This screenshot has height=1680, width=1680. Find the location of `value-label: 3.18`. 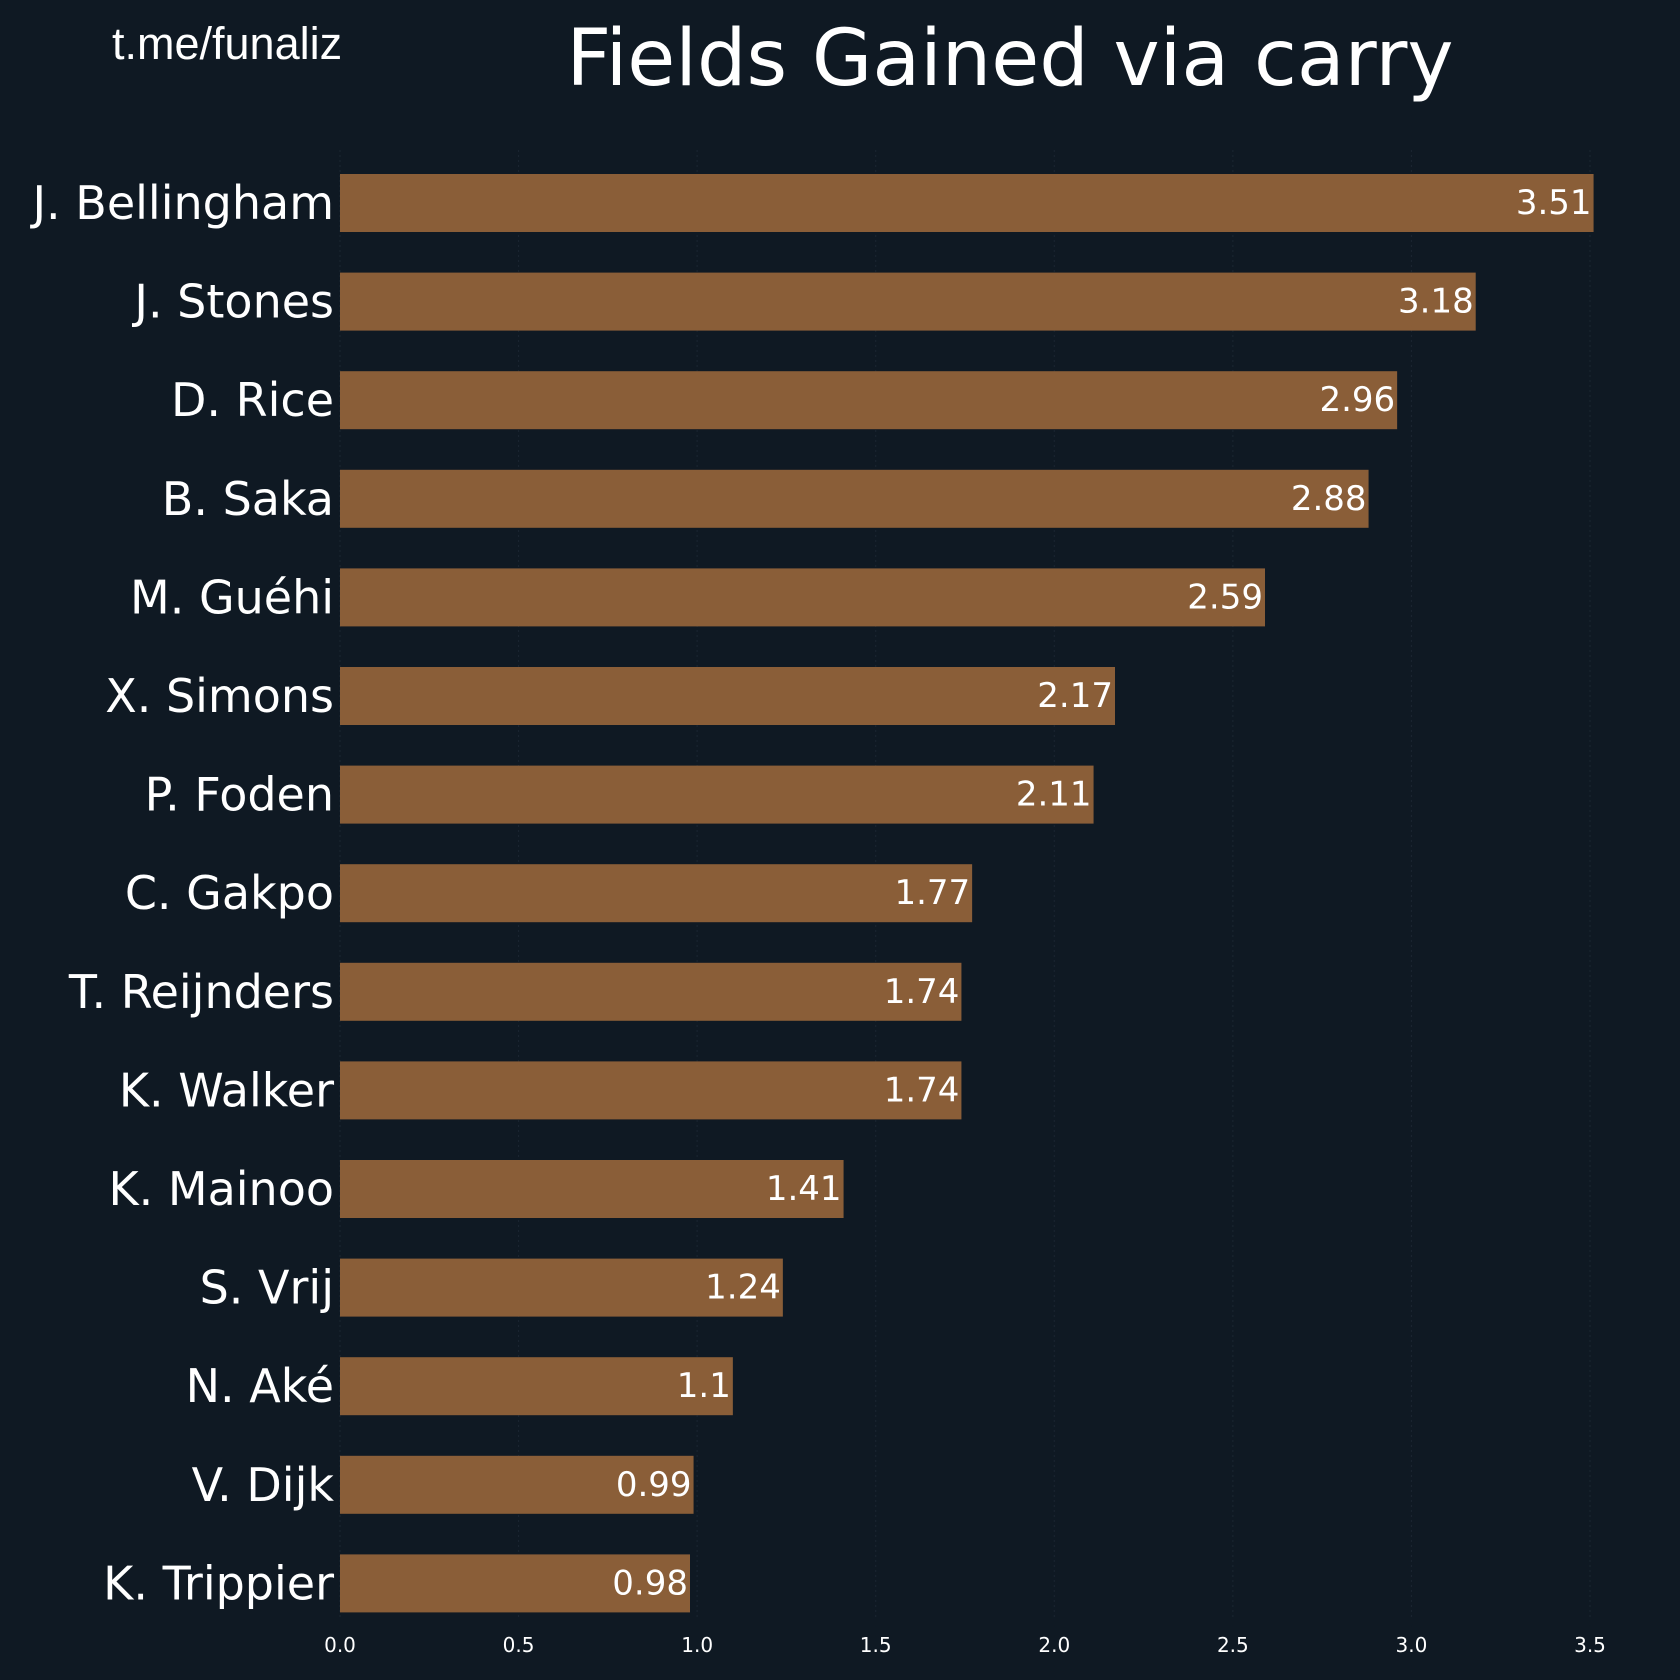

value-label: 3.18 is located at coordinates (1436, 302).